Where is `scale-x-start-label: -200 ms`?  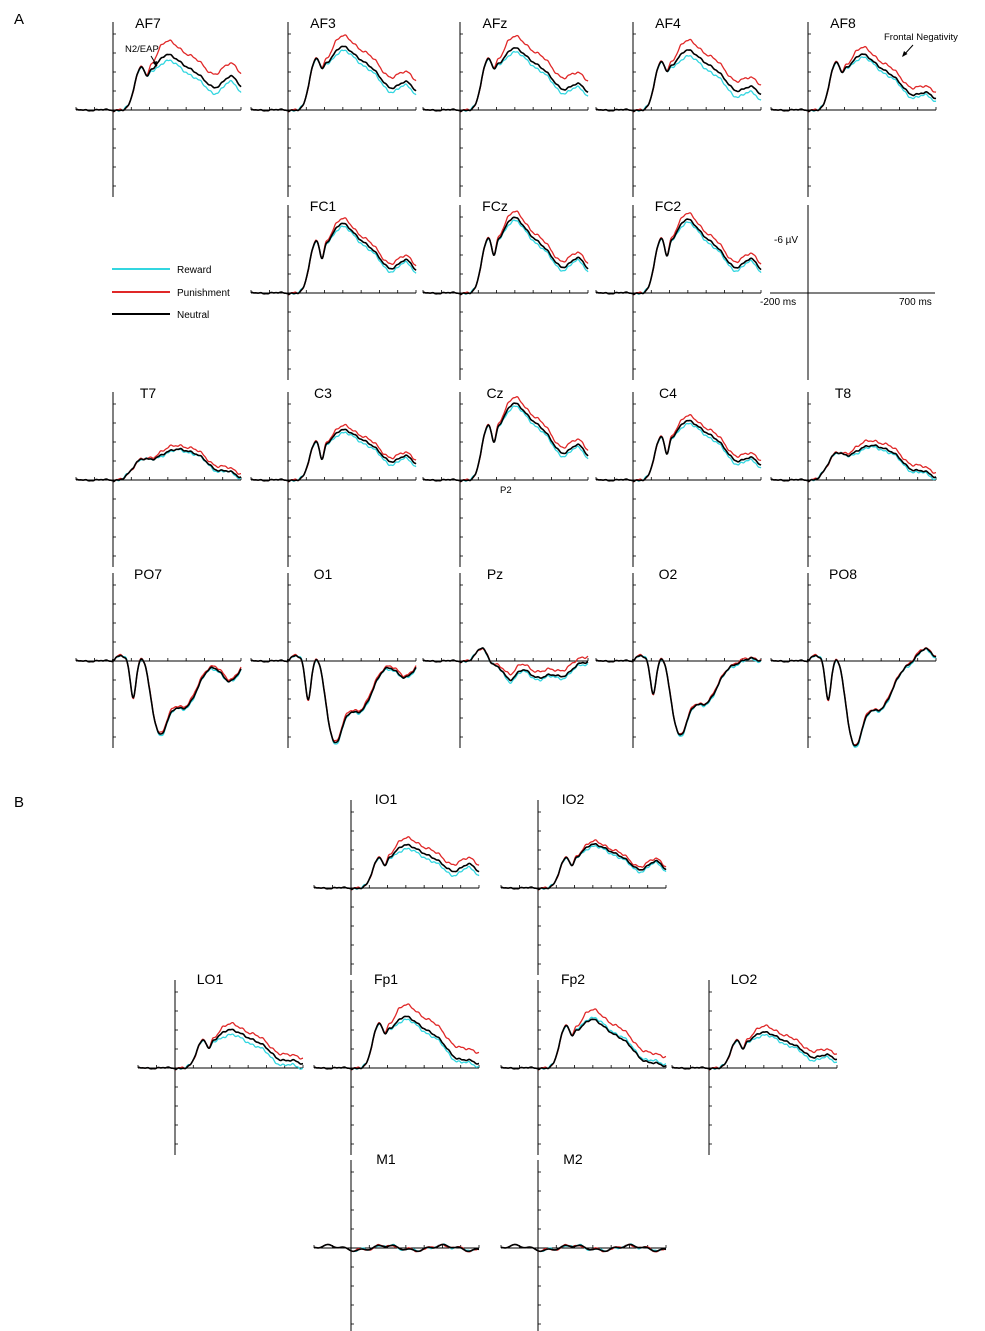
scale-x-start-label: -200 ms is located at coordinates (778, 302).